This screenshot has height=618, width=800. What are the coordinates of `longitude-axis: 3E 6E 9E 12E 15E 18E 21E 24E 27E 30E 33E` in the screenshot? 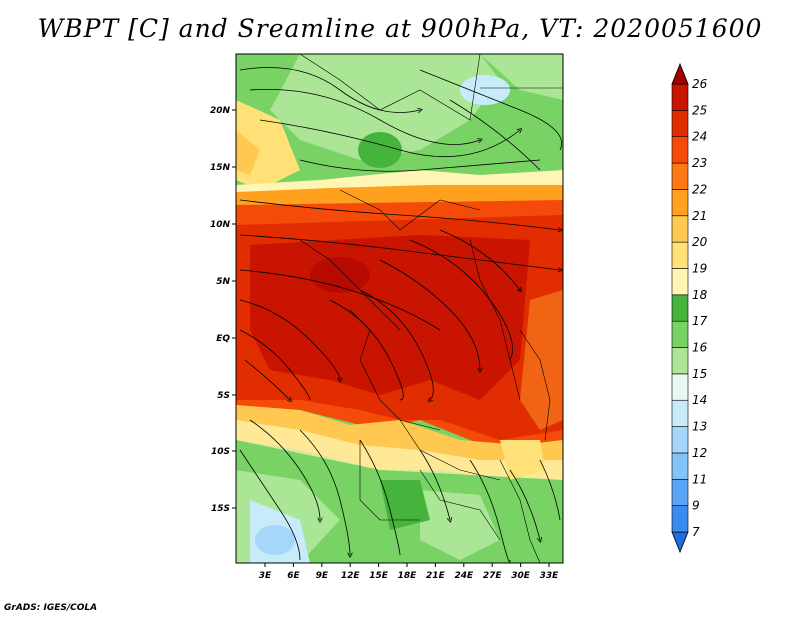 It's located at (409, 572).